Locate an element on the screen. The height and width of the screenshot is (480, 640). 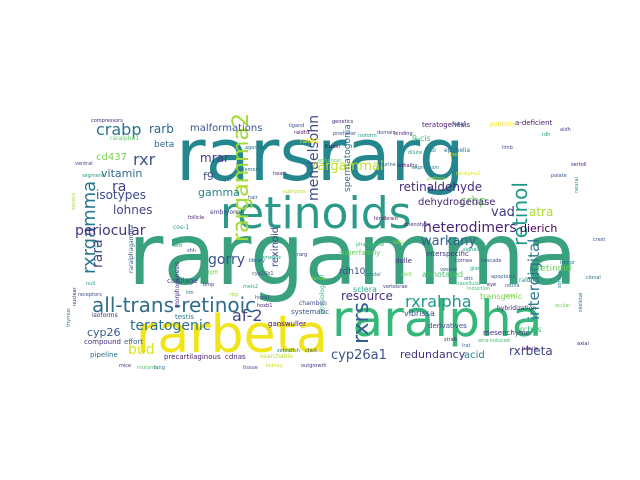
word-nuclear: nuclear is located at coordinates (75, 296).